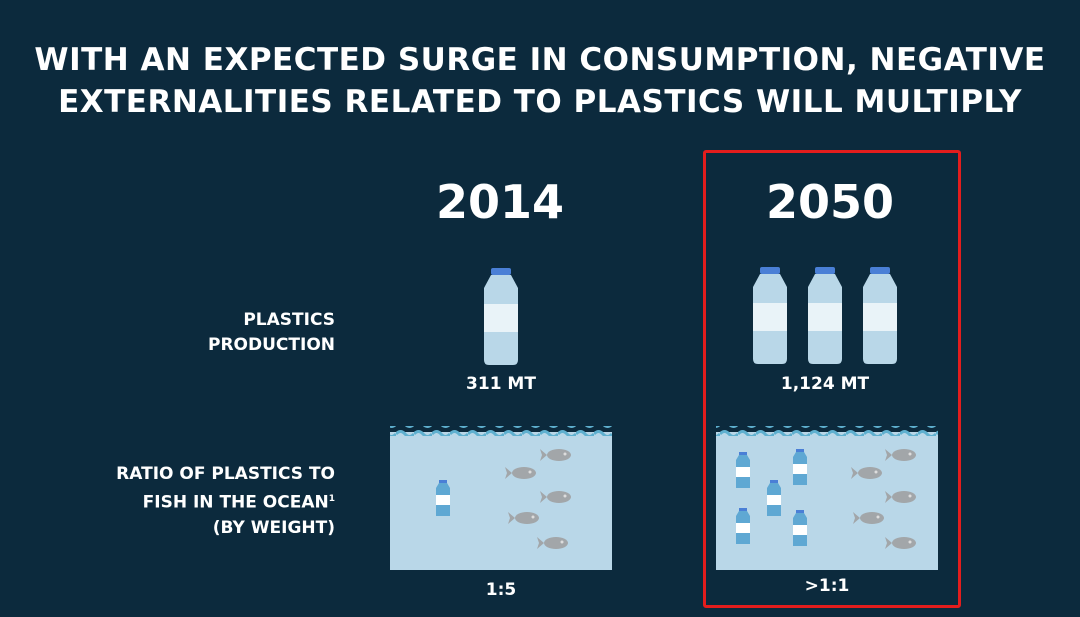 This screenshot has width=1080, height=617. Describe the element at coordinates (271, 333) in the screenshot. I see `production-label: PLASTICS PRODUCTION` at that location.